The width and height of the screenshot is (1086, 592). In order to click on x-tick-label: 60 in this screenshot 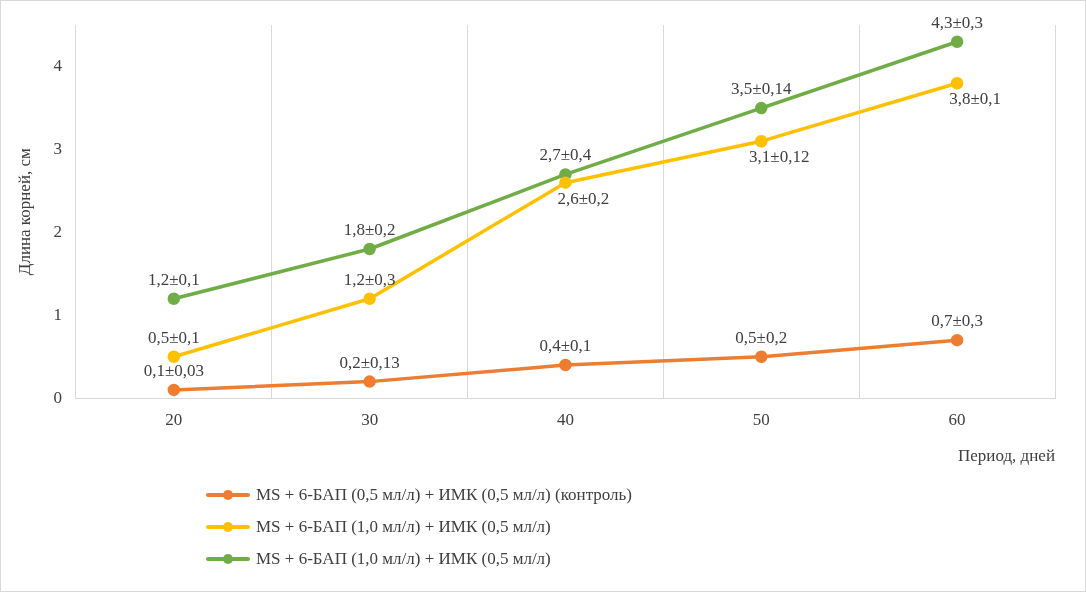, I will do `click(957, 419)`.